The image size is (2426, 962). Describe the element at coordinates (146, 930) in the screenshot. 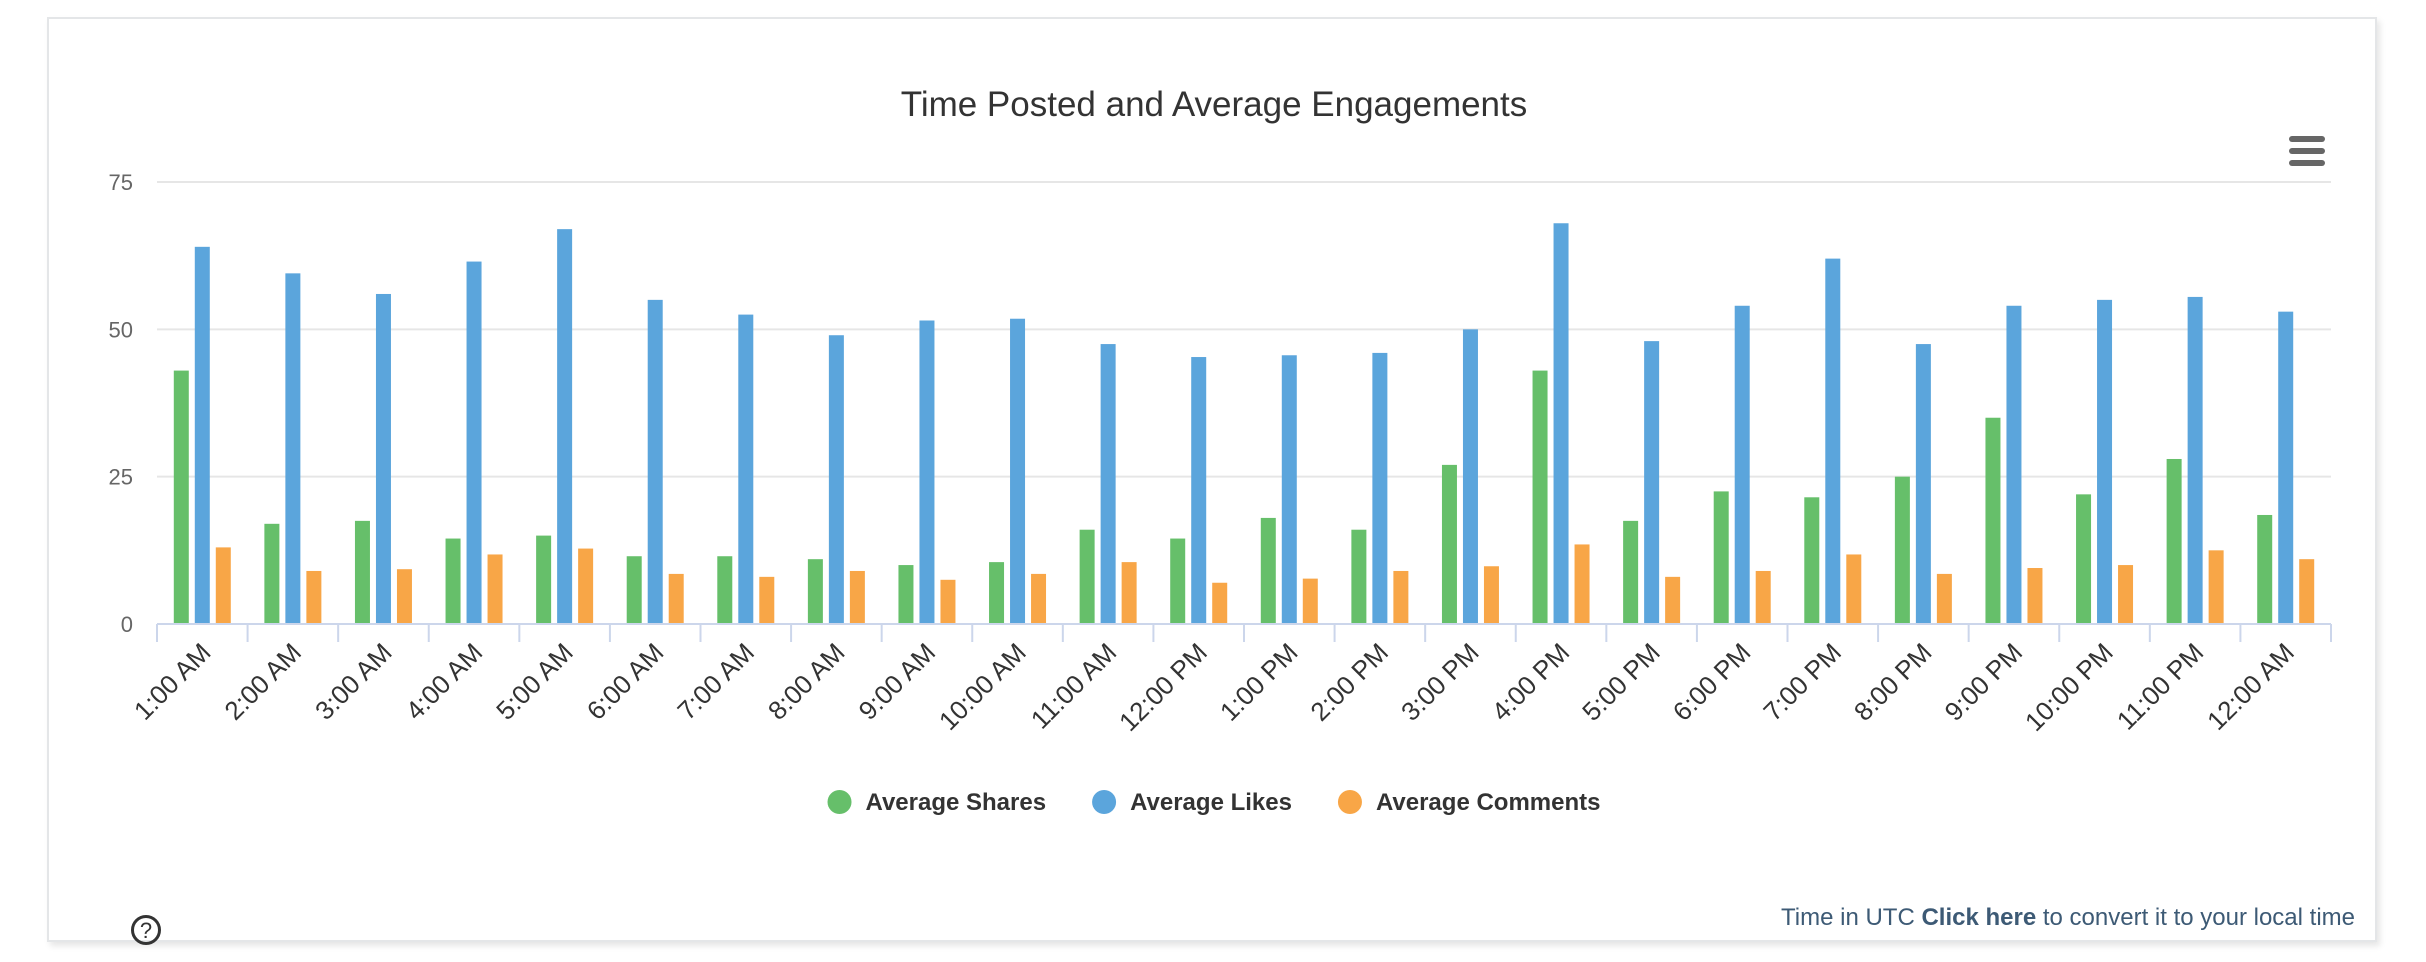

I see `help-icon: ?` at that location.